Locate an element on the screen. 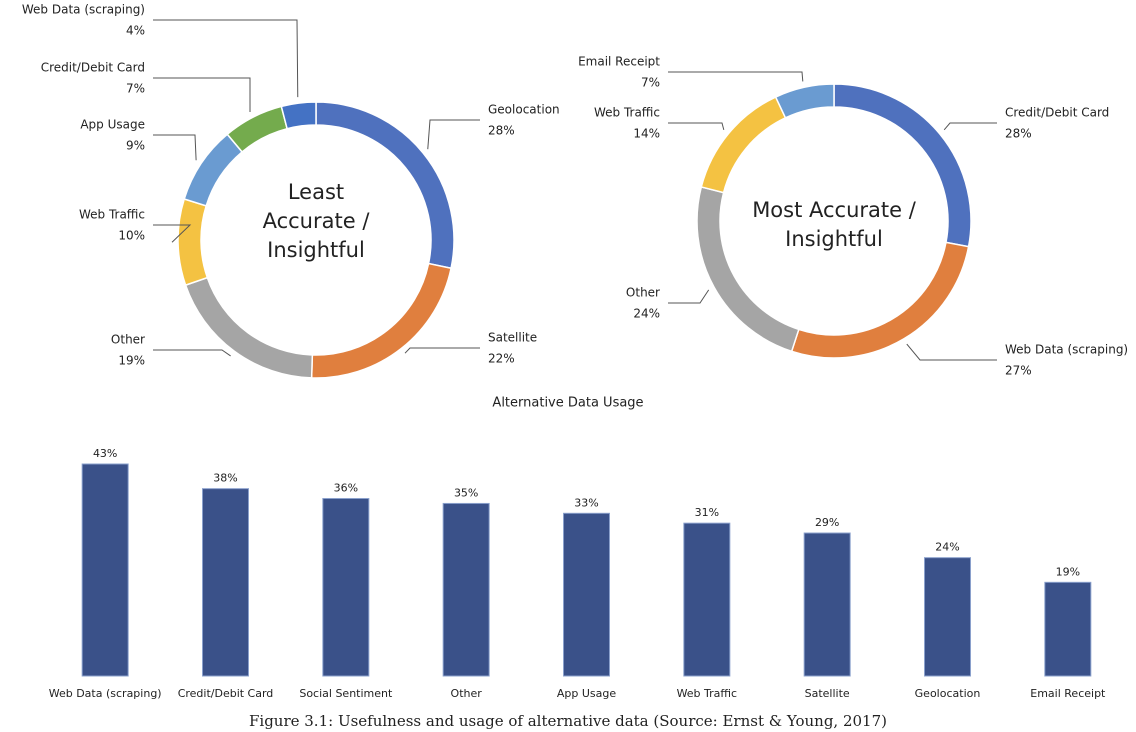 The image size is (1136, 732). slice-label: Email Receipt is located at coordinates (619, 62).